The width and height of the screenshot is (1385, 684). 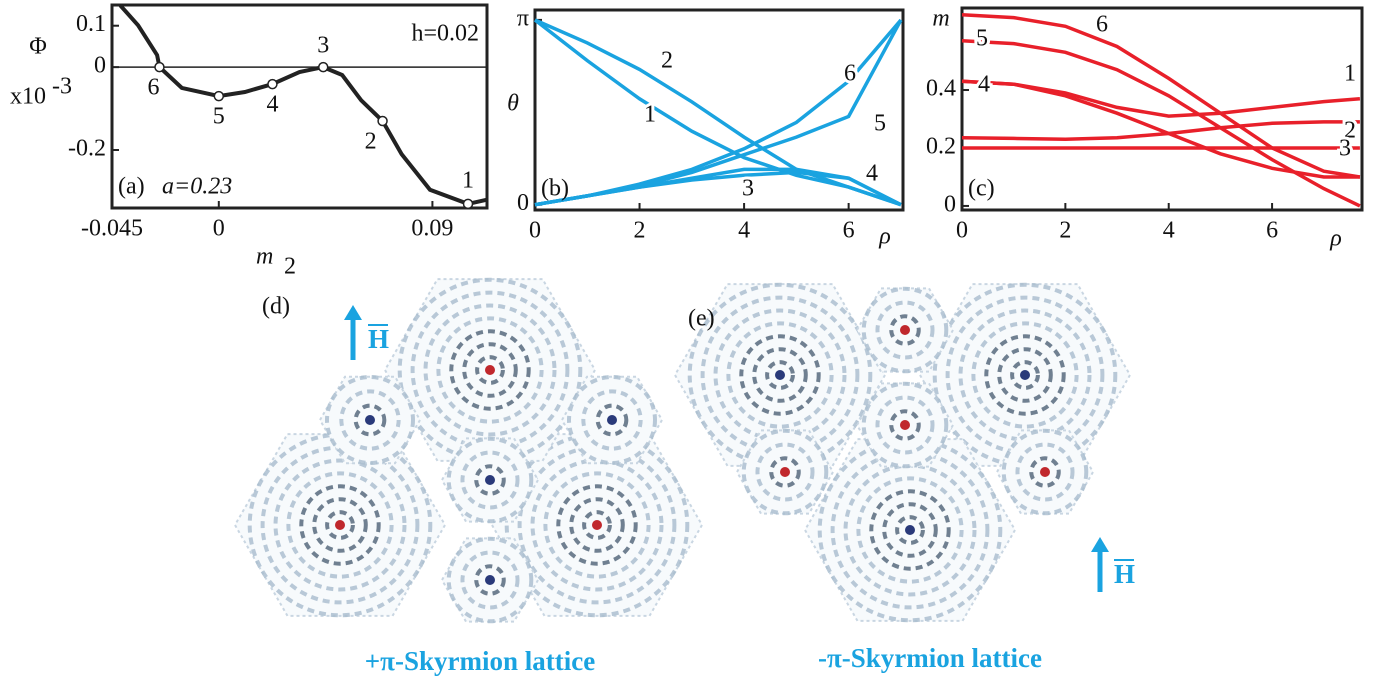 What do you see at coordinates (219, 117) in the screenshot?
I see `point-label: 5` at bounding box center [219, 117].